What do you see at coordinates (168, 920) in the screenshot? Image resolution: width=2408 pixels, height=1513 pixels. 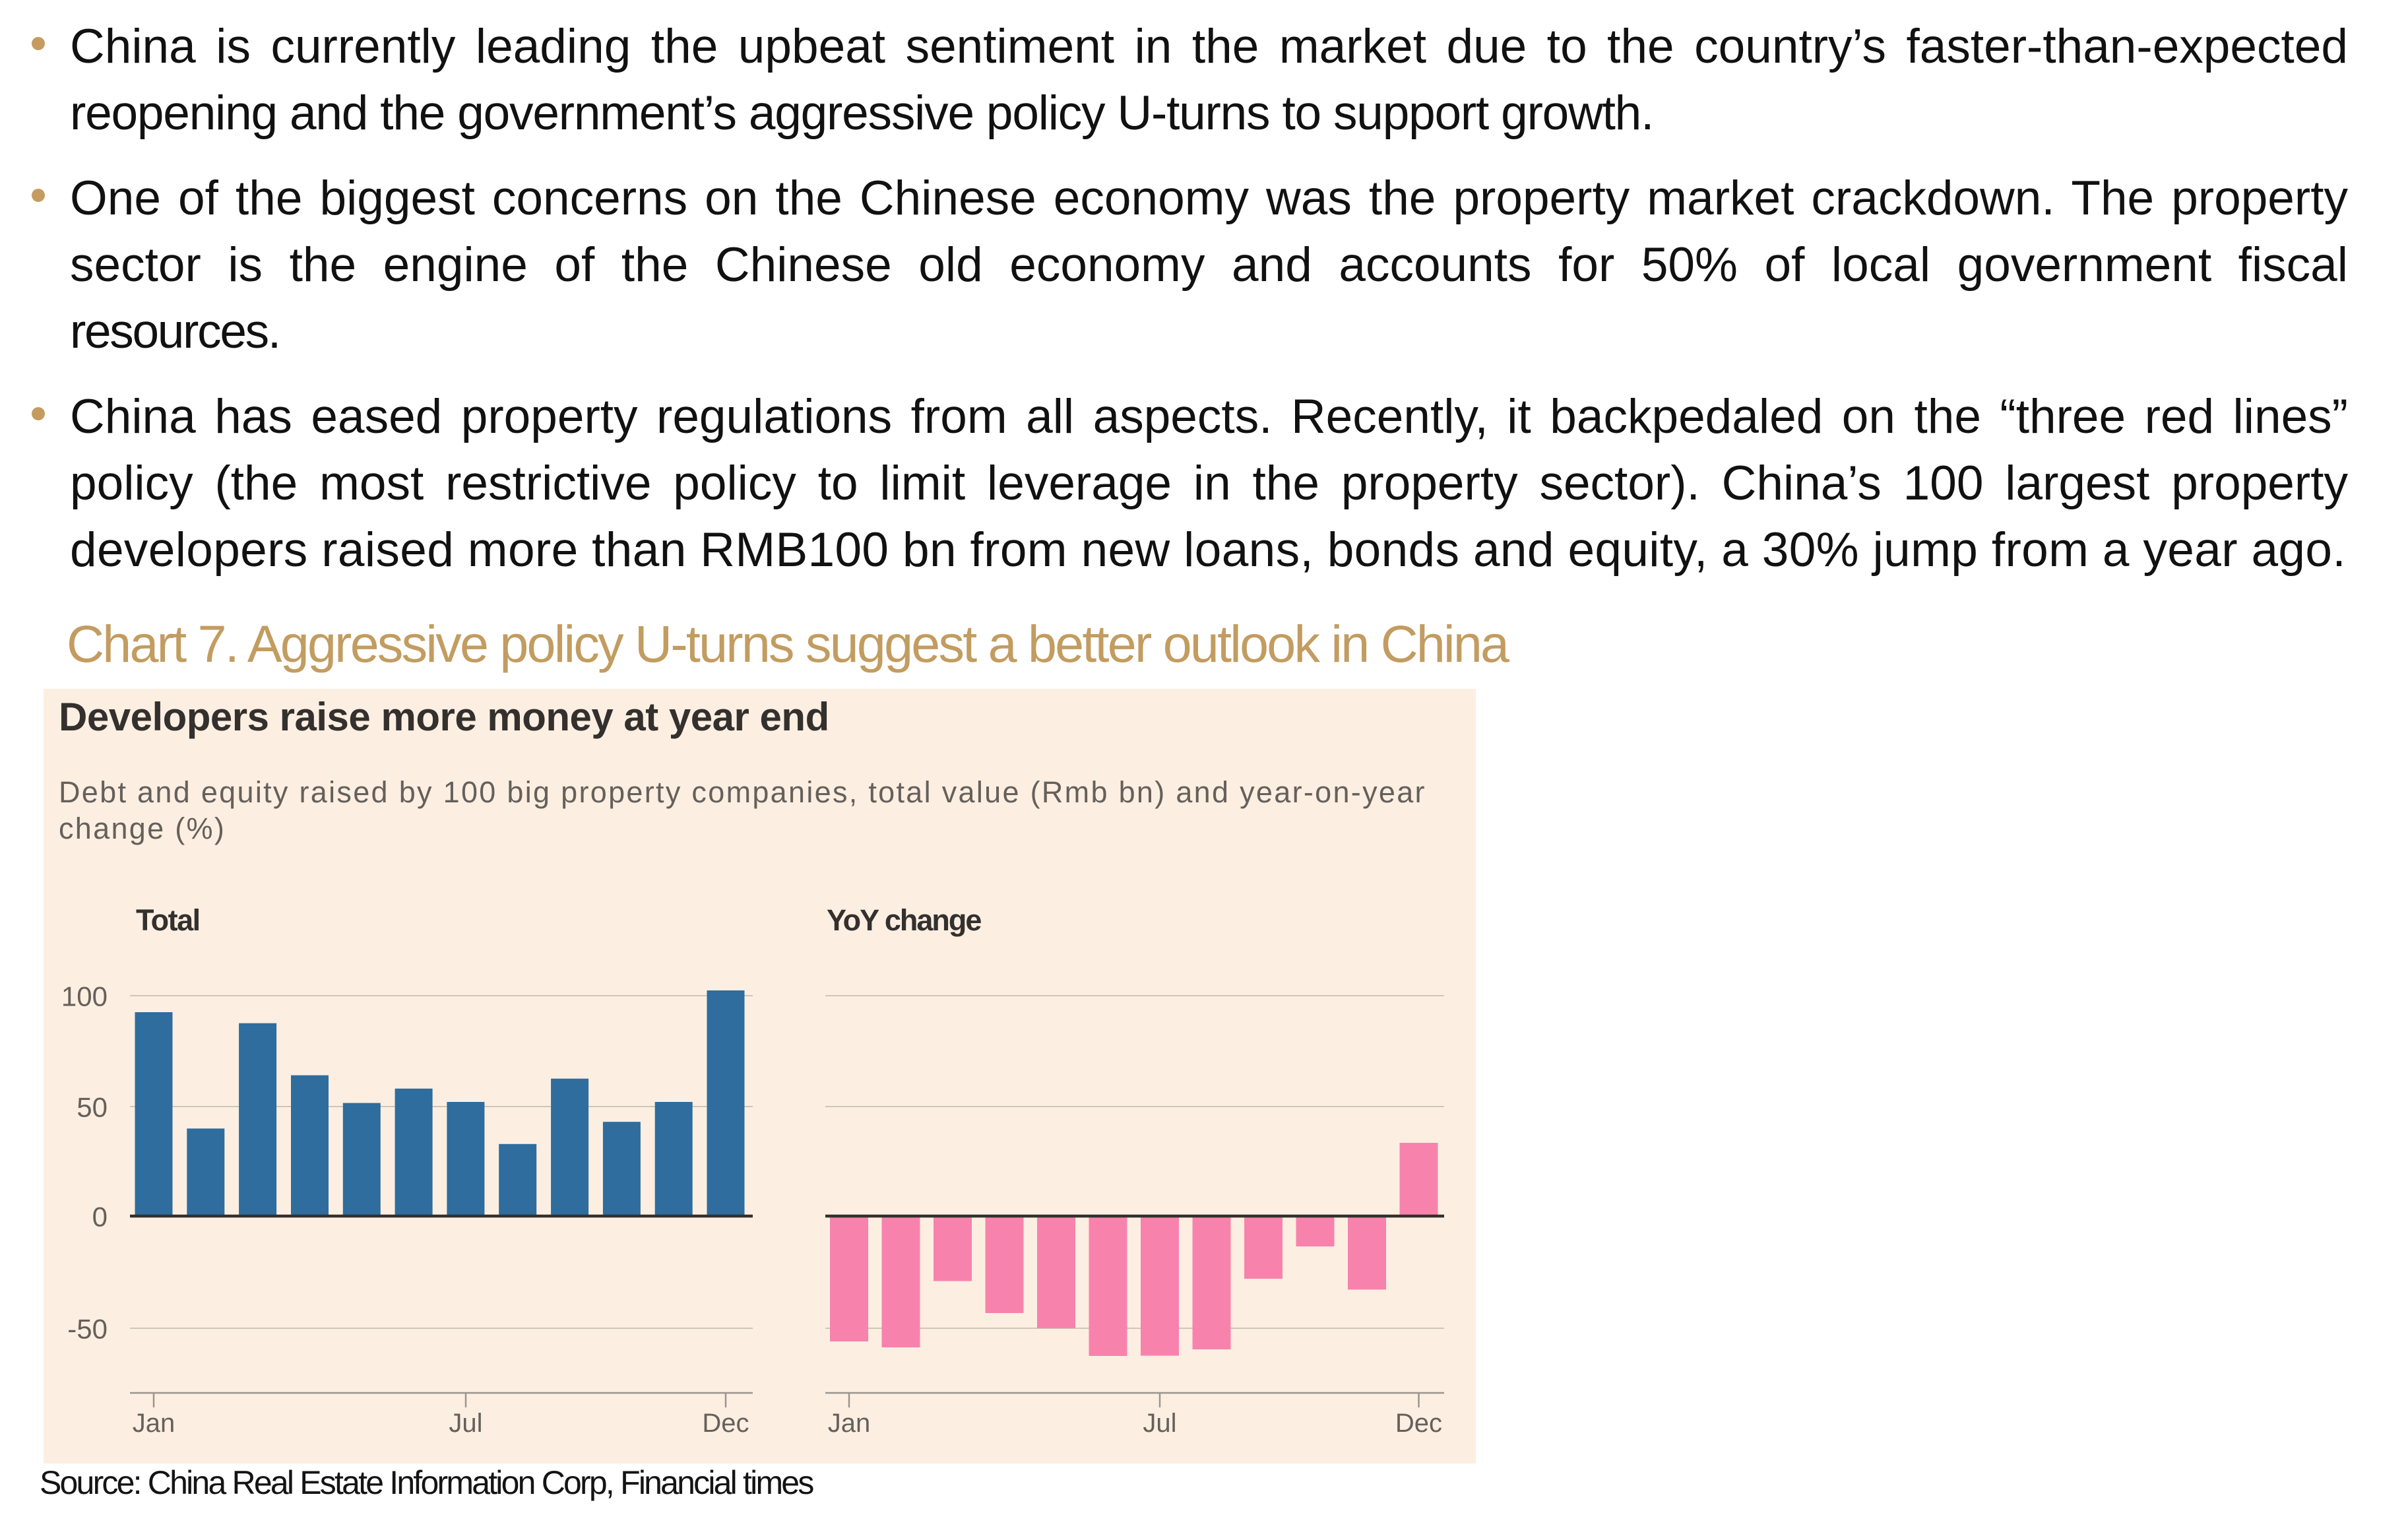 I see `svg-text: Total` at bounding box center [168, 920].